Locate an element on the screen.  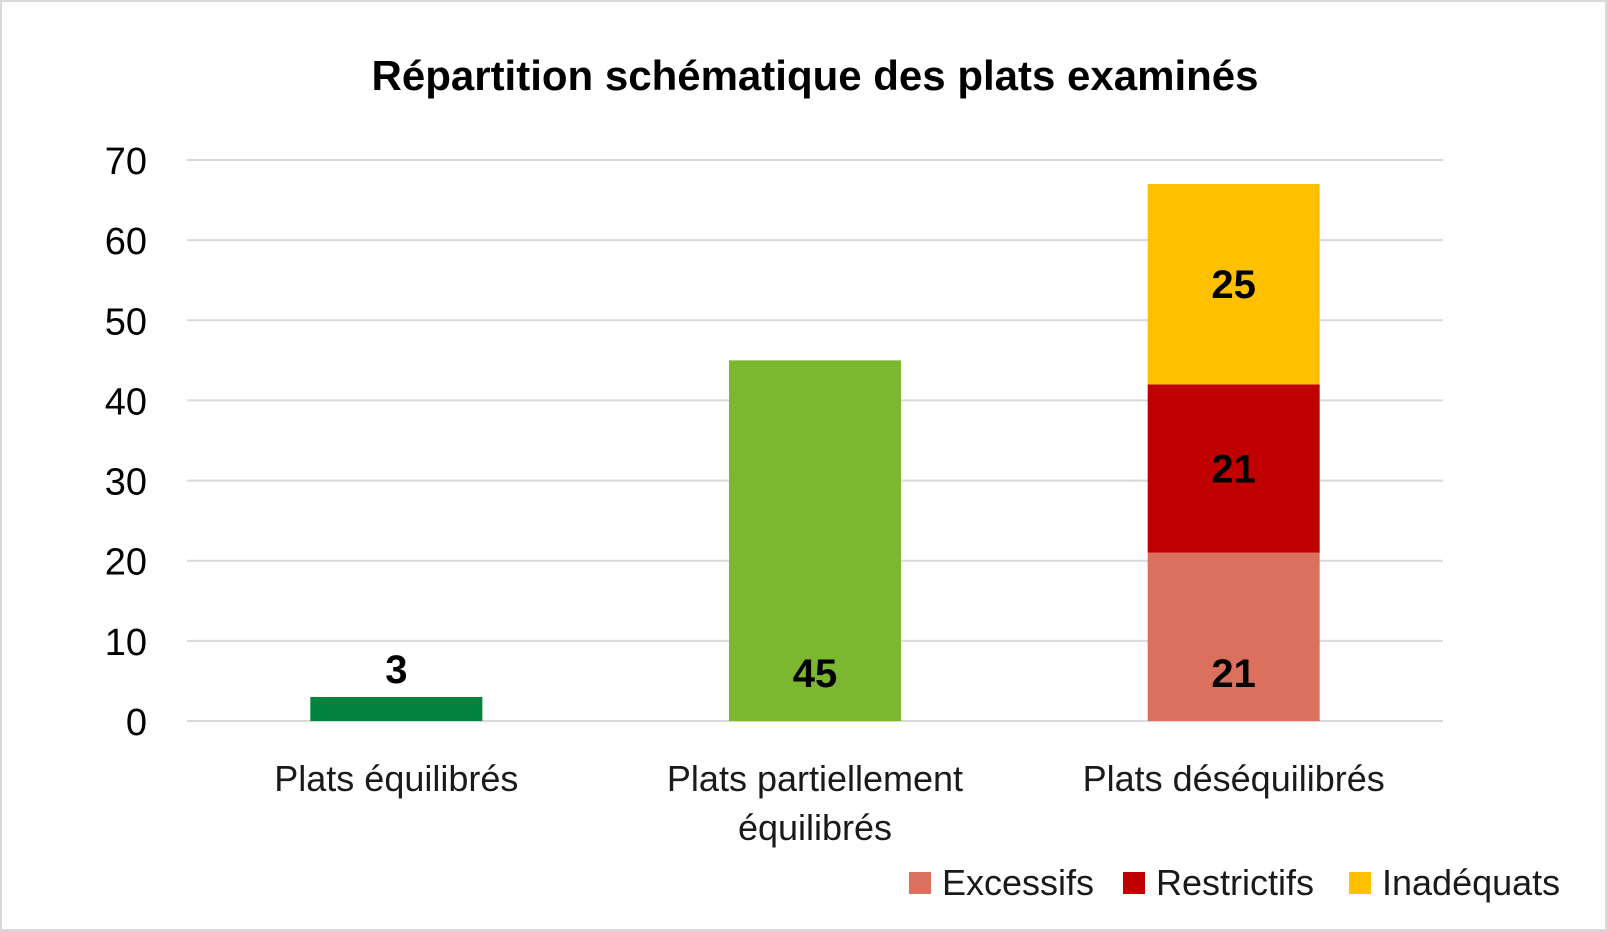
y-tick-label: 20 is located at coordinates (126, 563).